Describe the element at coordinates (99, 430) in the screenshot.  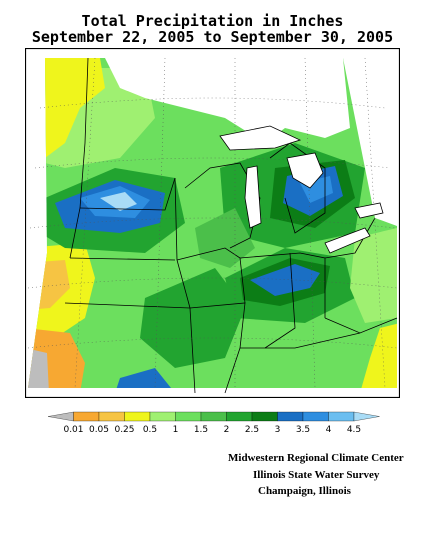
I see `legend-label: 0.05` at that location.